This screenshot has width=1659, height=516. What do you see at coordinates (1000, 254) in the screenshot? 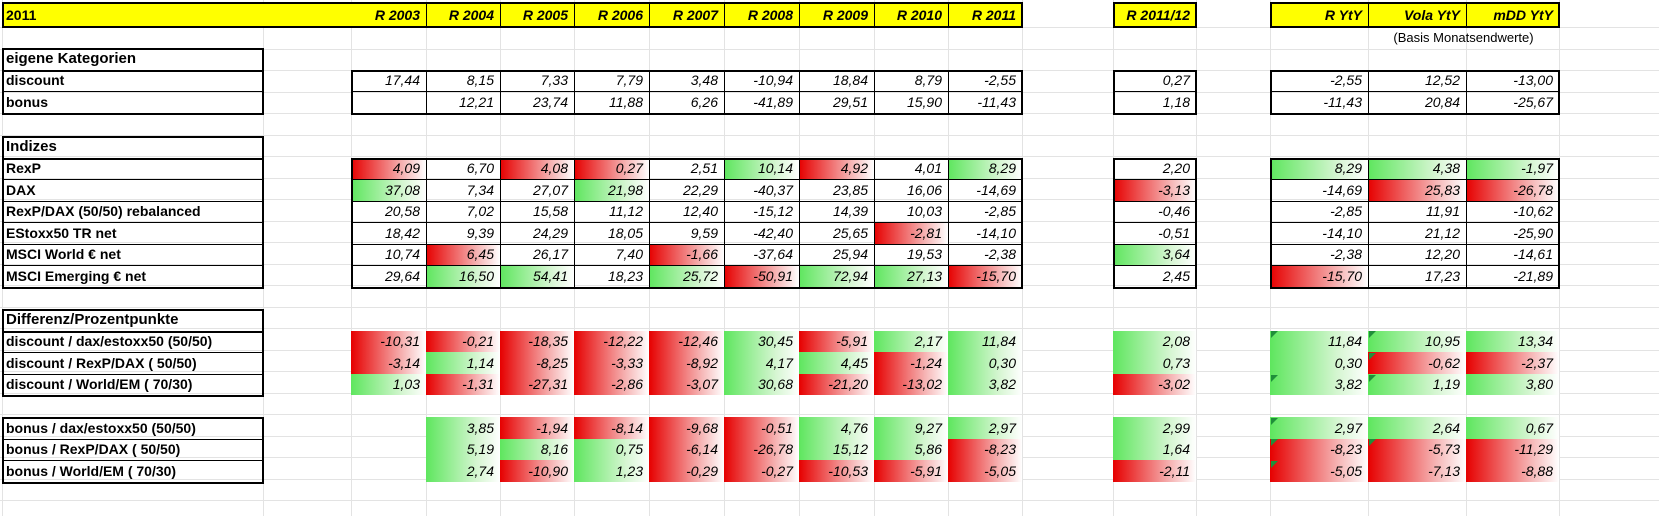
I see `value-cell: -2,38` at bounding box center [1000, 254].